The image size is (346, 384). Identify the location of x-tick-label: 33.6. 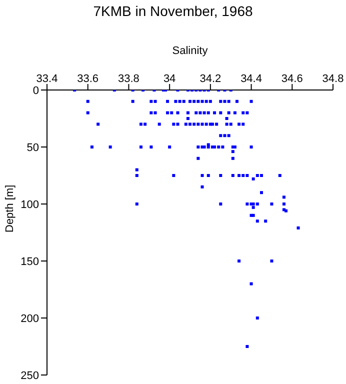
(88, 79).